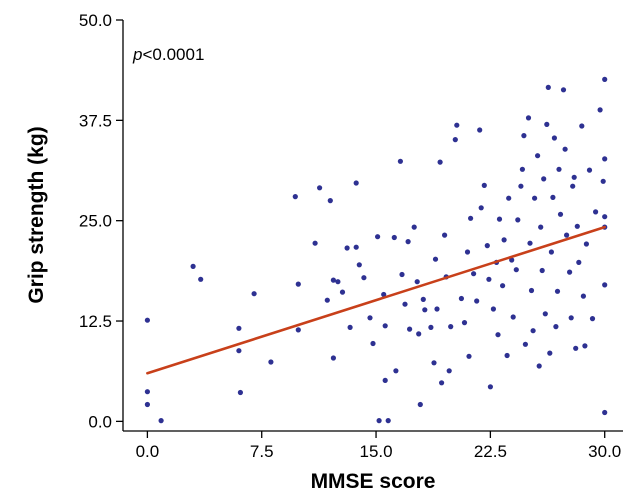  Describe the element at coordinates (95, 221) in the screenshot. I see `y-tick-label: 25.0` at that location.